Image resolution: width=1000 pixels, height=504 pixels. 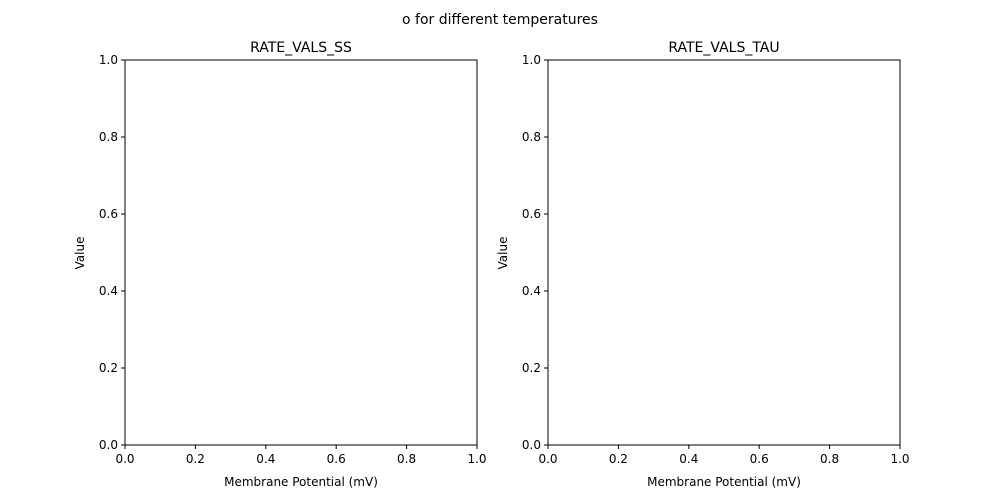 What do you see at coordinates (301, 48) in the screenshot?
I see `subplot-title: RATE_VALS_SS` at bounding box center [301, 48].